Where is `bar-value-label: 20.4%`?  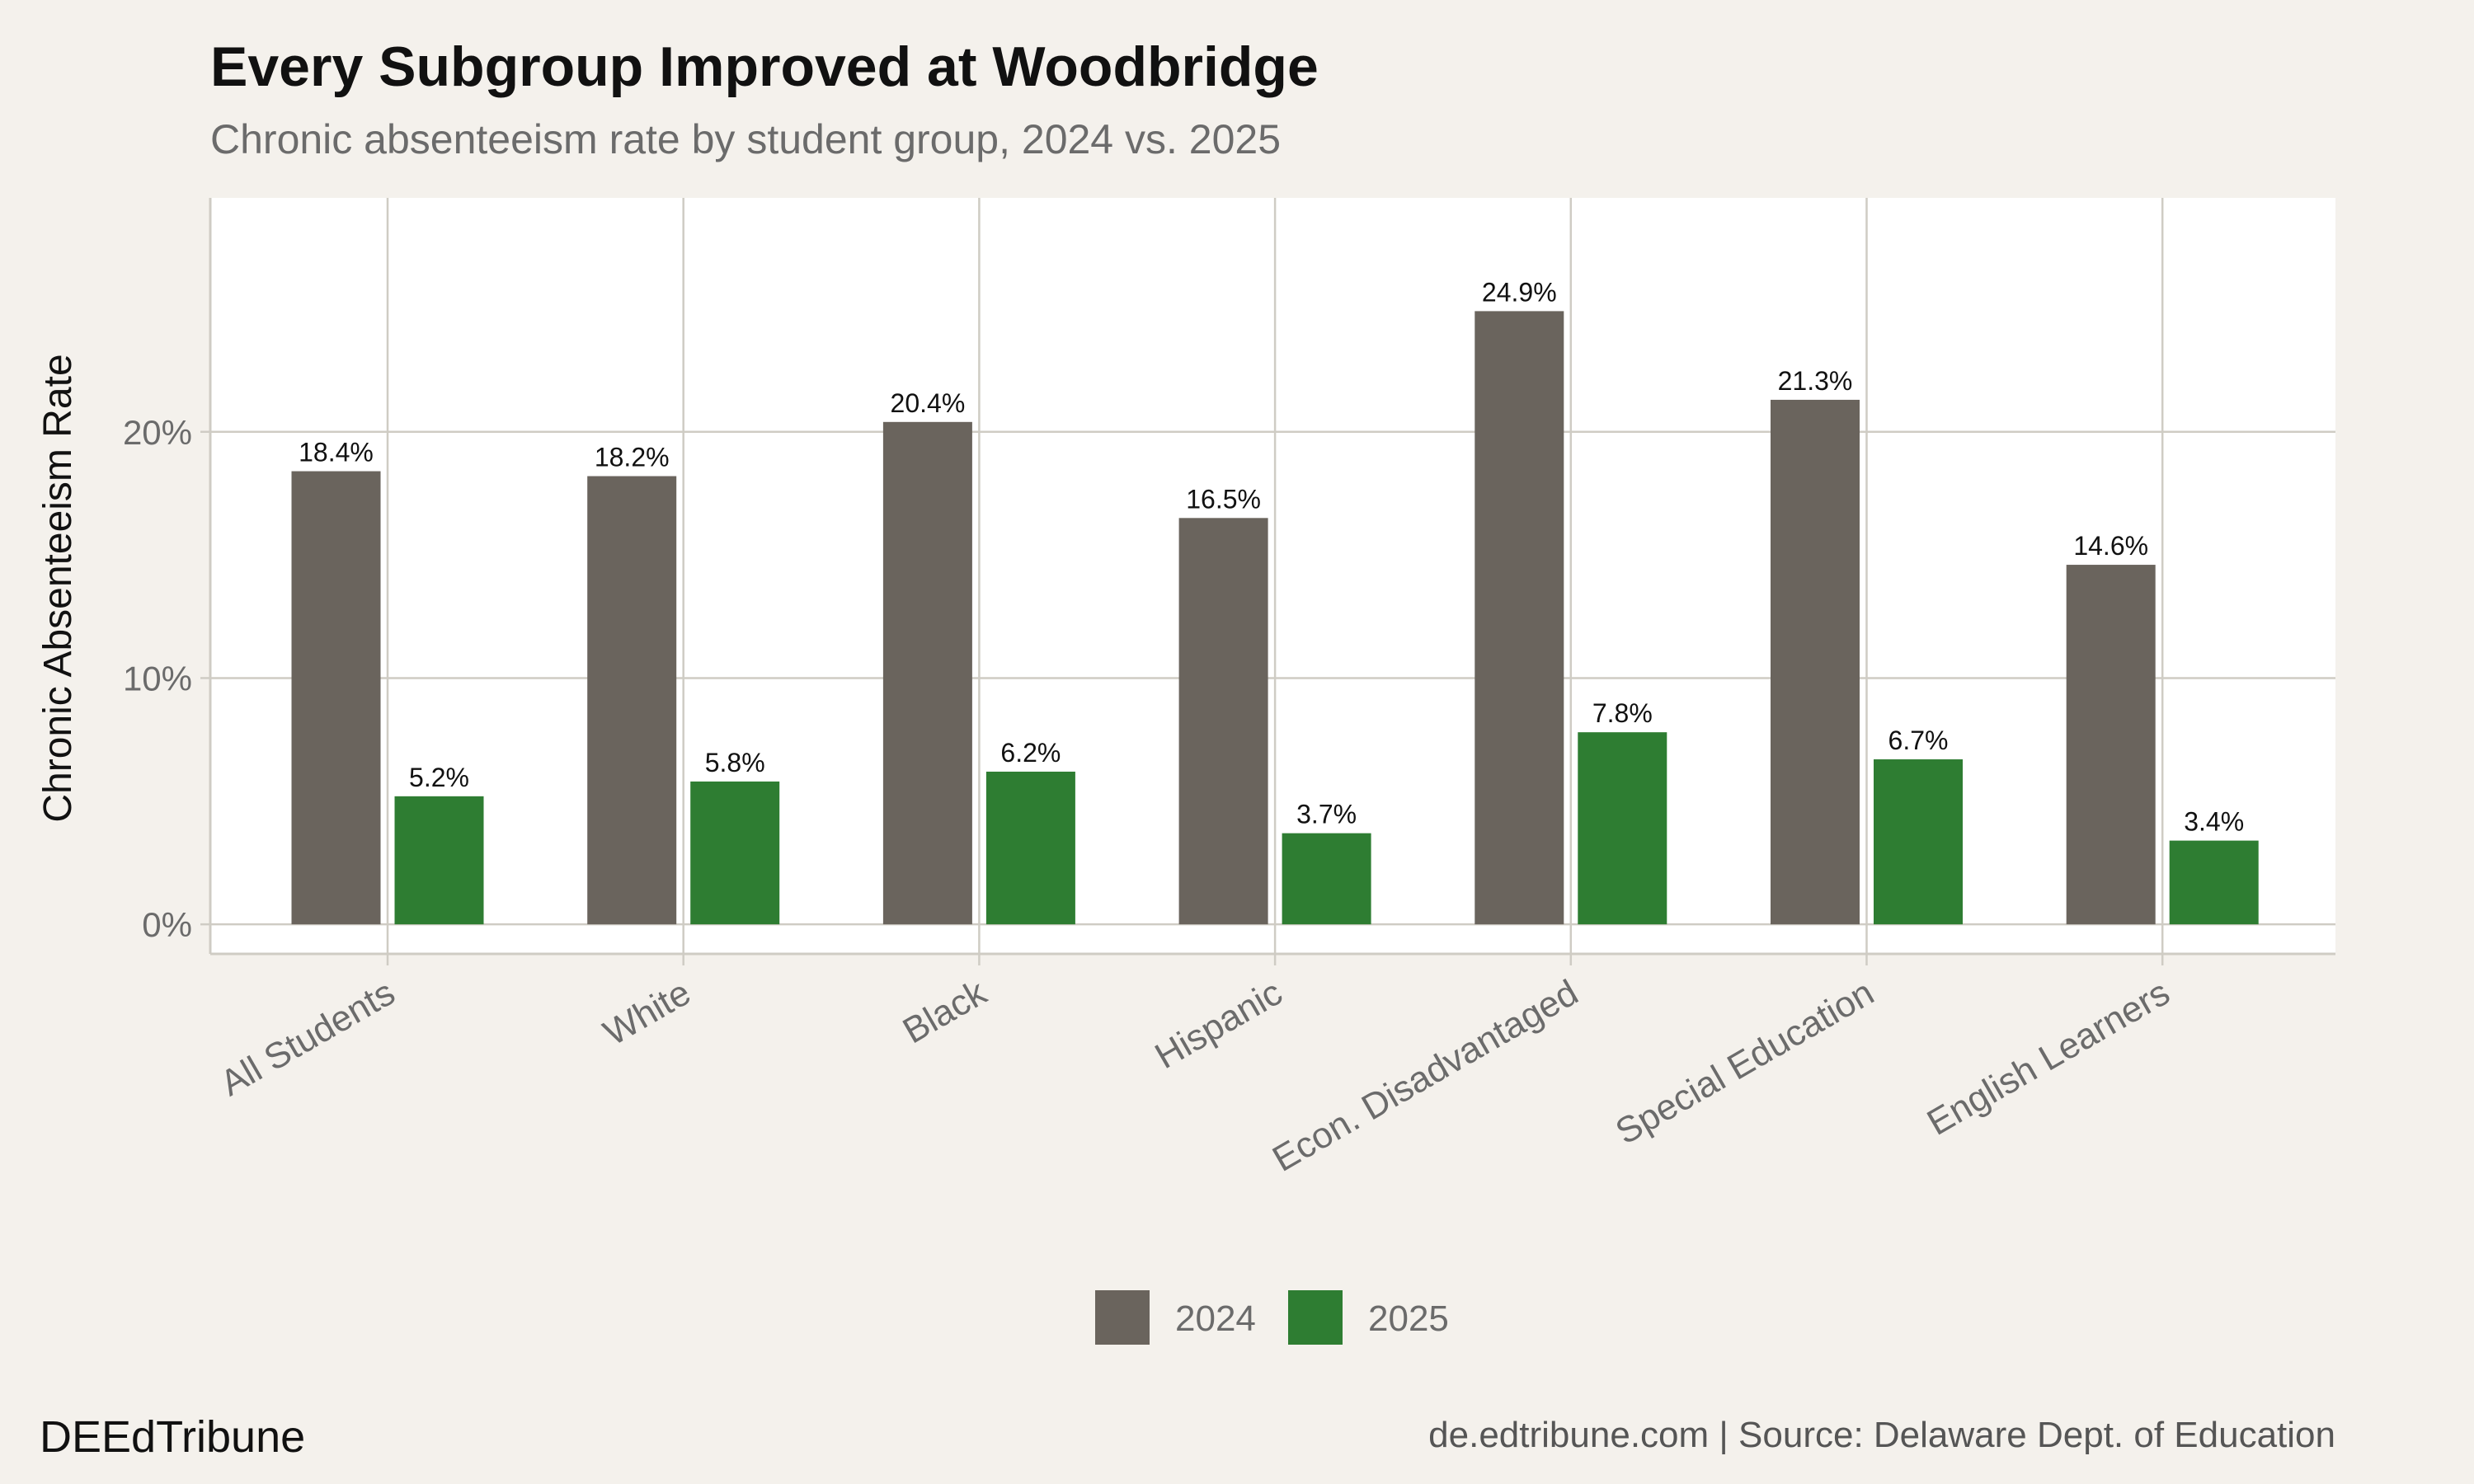
bar-value-label: 20.4% is located at coordinates (928, 403).